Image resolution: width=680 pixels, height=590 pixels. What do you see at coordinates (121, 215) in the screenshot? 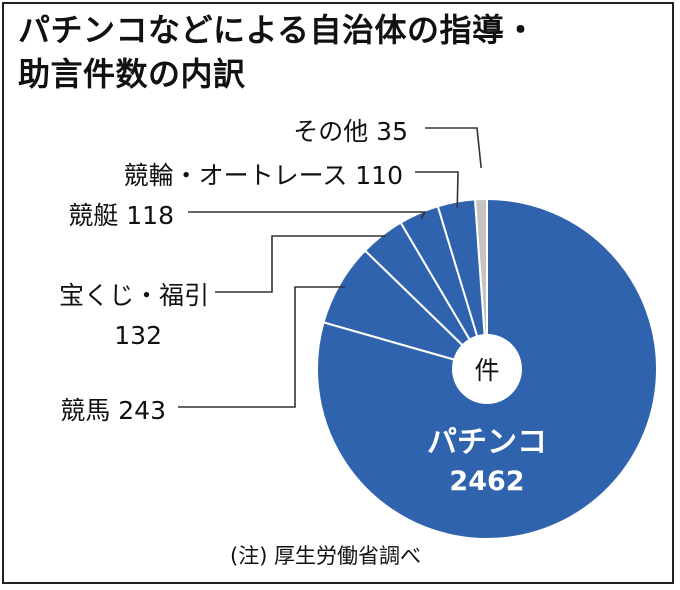
I see `slice-label-3: 競艇 118` at bounding box center [121, 215].